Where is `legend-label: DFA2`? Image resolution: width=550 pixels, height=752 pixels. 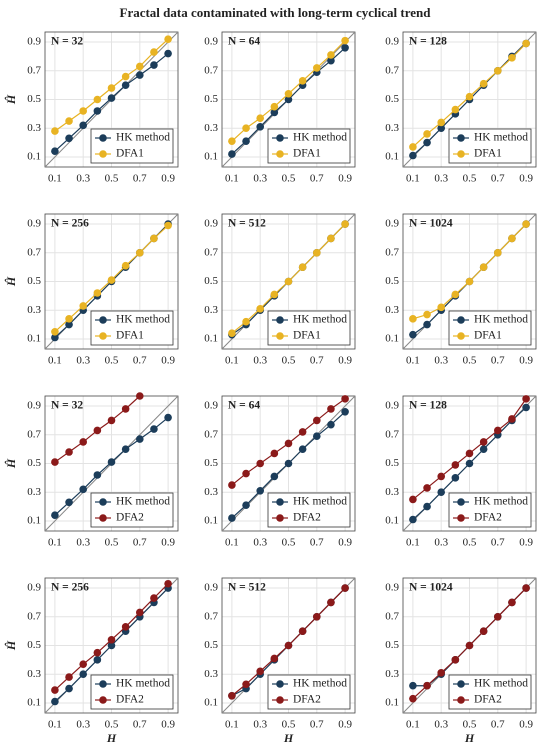 legend-label: DFA2 is located at coordinates (130, 700).